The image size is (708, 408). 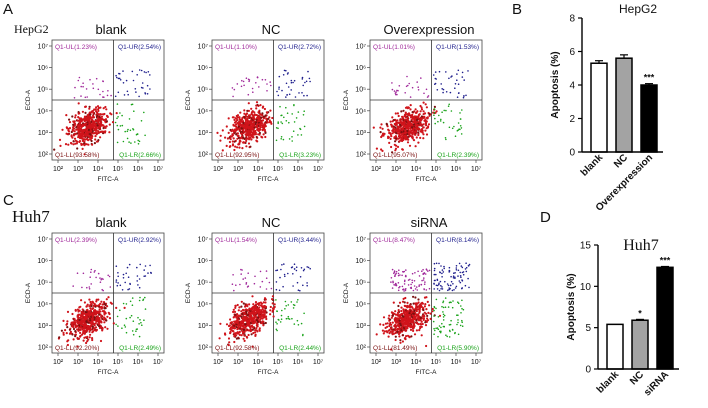 What do you see at coordinates (360, 261) in the screenshot?
I see `y-tick-label: 10⁶` at bounding box center [360, 261].